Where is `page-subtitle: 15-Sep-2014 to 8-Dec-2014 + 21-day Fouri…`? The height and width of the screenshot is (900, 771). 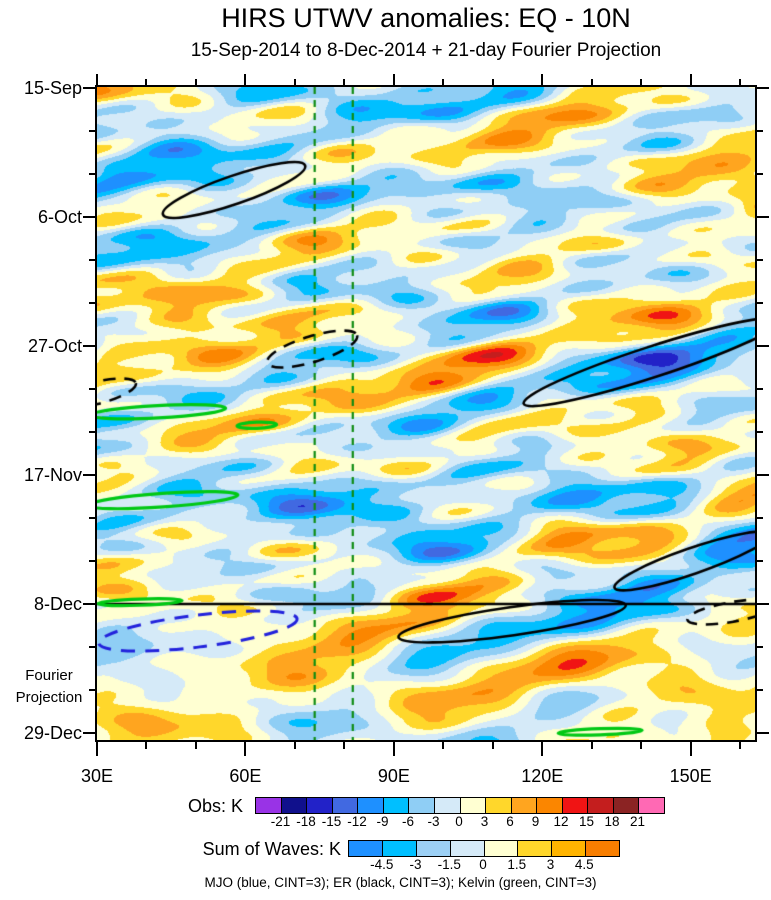
page-subtitle: 15-Sep-2014 to 8-Dec-2014 + 21-day Fouri… is located at coordinates (426, 50).